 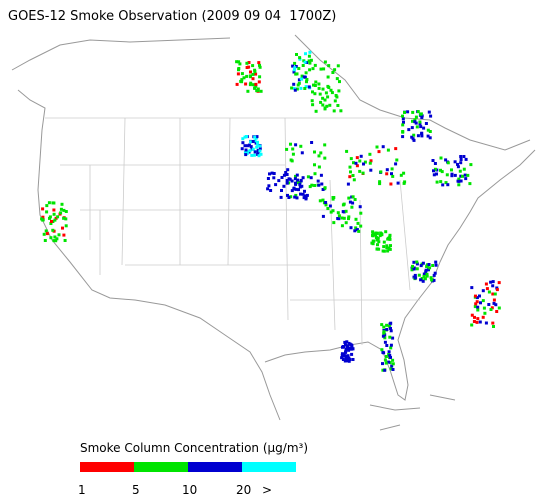 What do you see at coordinates (194, 448) in the screenshot?
I see `legend-title: Smoke Column Concentration (μg/m³)` at bounding box center [194, 448].